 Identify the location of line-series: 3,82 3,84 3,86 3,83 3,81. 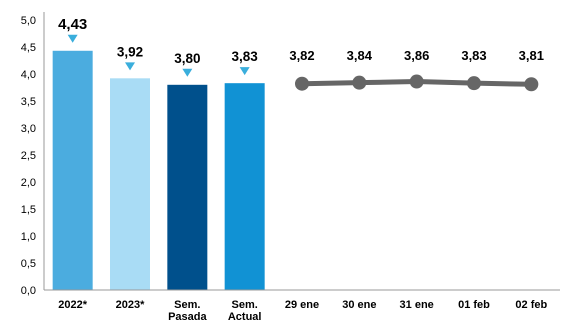
(416, 70).